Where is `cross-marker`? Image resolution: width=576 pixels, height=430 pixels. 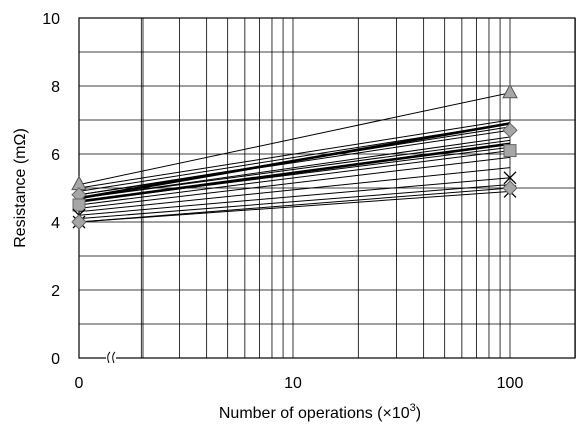
cross-marker is located at coordinates (510, 178).